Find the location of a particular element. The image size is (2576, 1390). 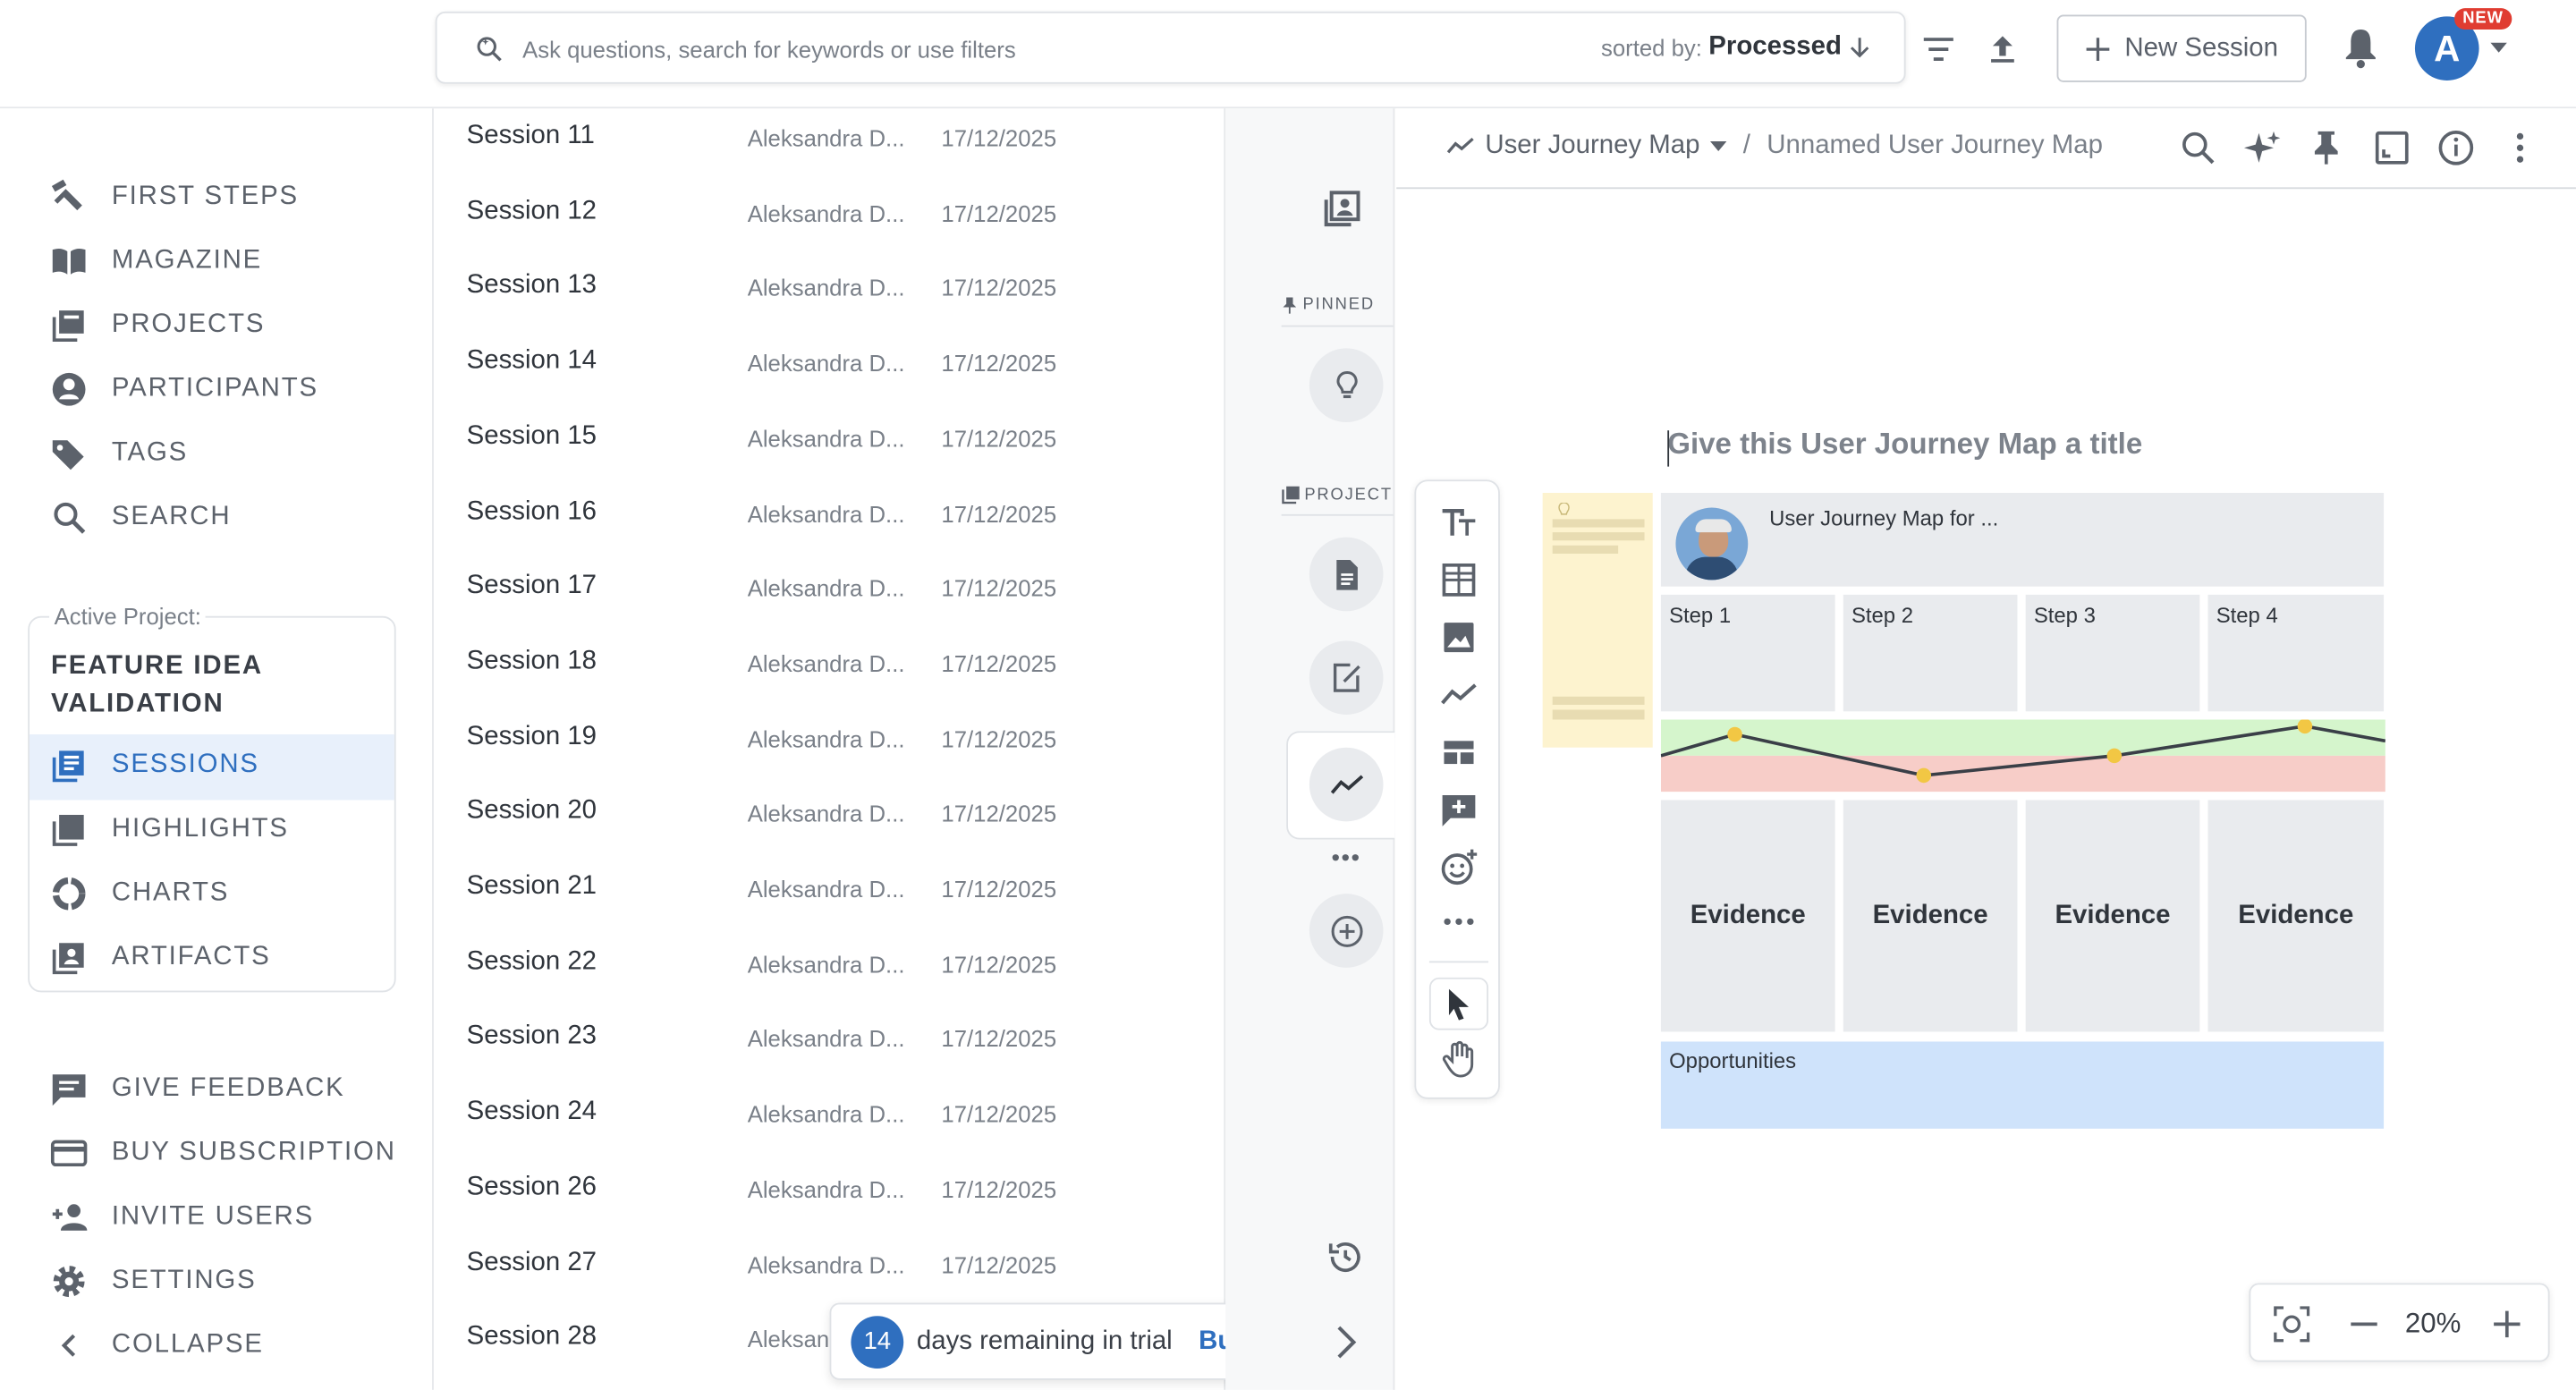

layout-tool-icon is located at coordinates (1459, 752).